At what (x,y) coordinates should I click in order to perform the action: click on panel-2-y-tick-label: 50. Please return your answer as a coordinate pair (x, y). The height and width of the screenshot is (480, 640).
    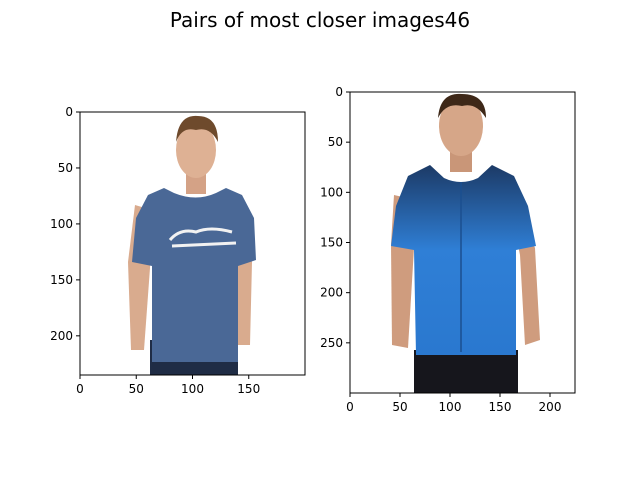
    Looking at the image, I should click on (335, 142).